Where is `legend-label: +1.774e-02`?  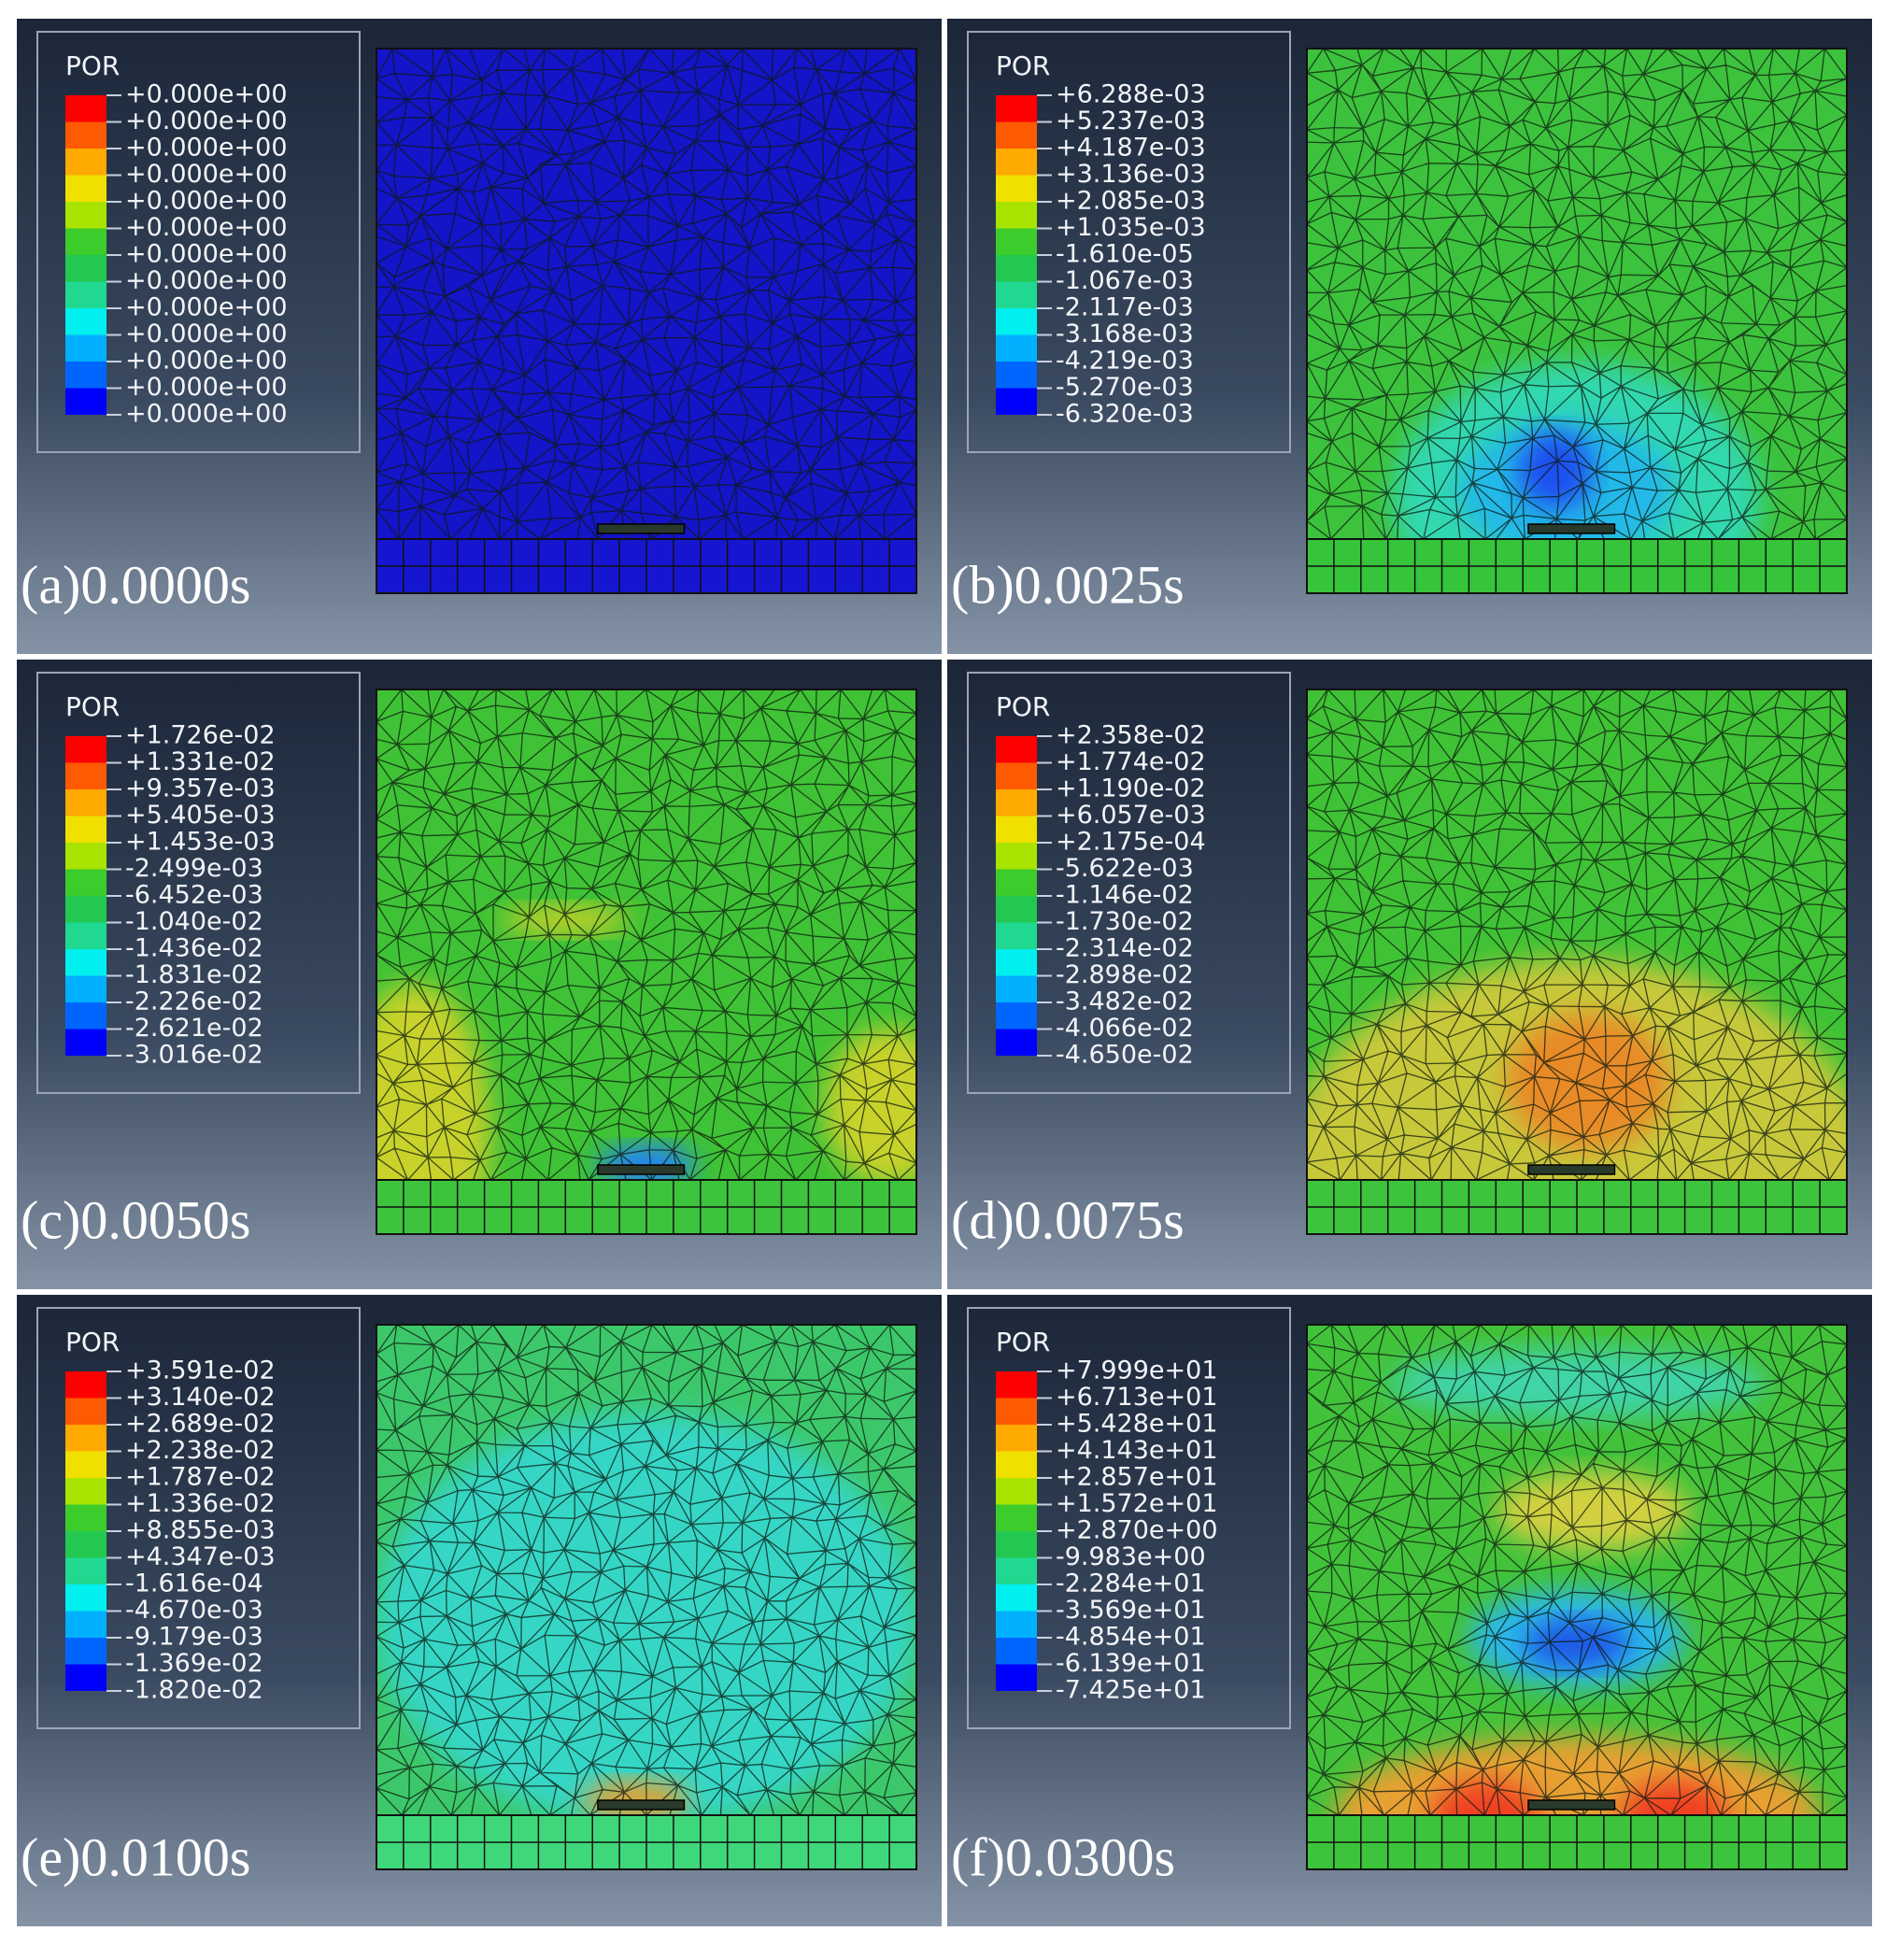
legend-label: +1.774e-02 is located at coordinates (1131, 762).